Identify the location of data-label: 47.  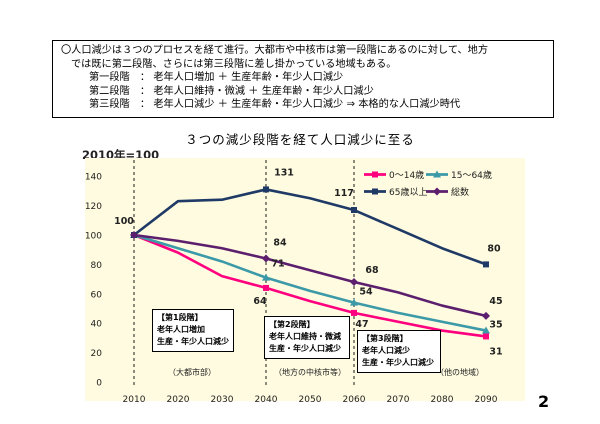
(361, 324).